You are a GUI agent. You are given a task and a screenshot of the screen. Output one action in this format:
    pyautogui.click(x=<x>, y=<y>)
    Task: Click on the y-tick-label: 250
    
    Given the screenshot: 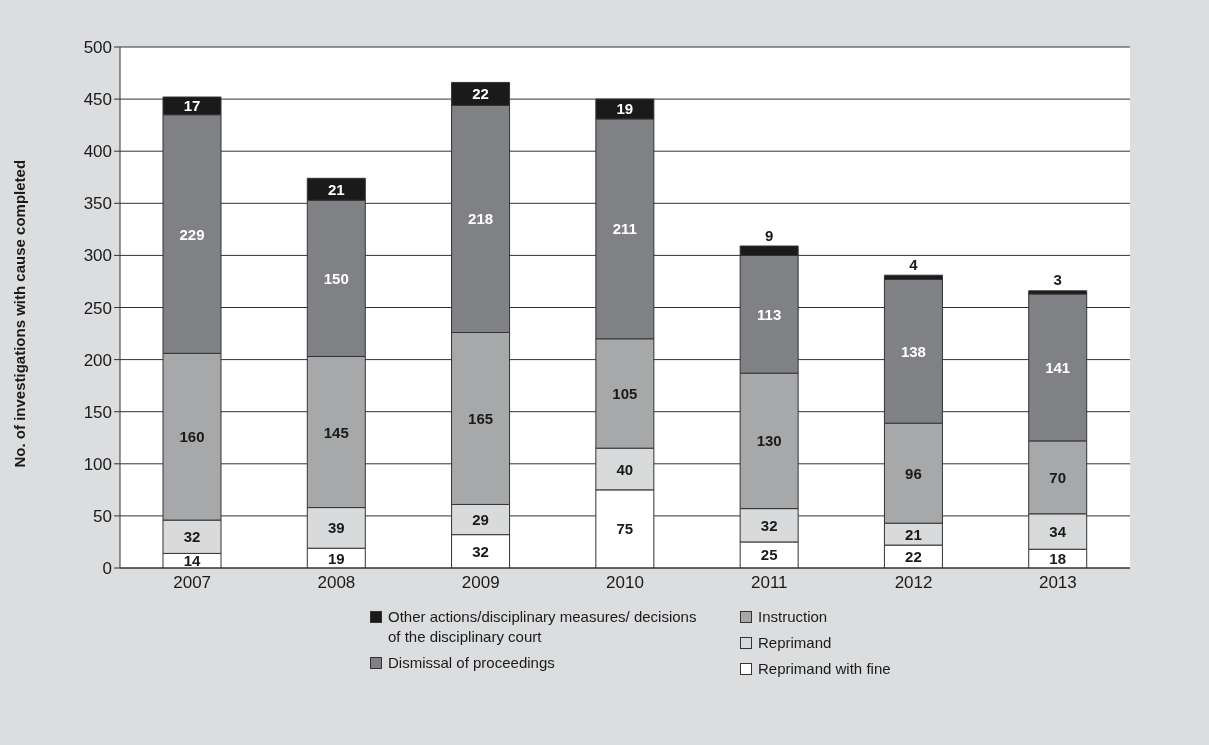 What is the action you would take?
    pyautogui.click(x=97, y=308)
    